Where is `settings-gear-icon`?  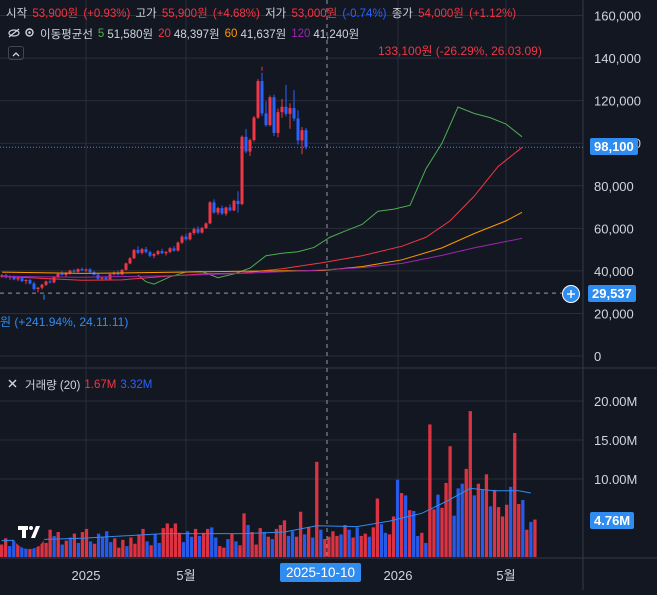 settings-gear-icon is located at coordinates (30, 34).